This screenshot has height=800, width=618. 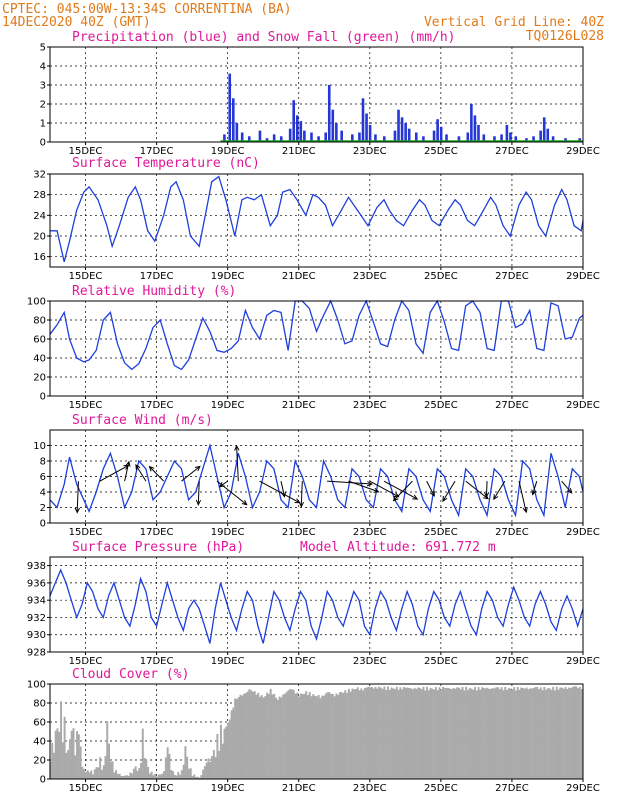 I want to click on x-tick-label: 21DEC, so click(x=299, y=276).